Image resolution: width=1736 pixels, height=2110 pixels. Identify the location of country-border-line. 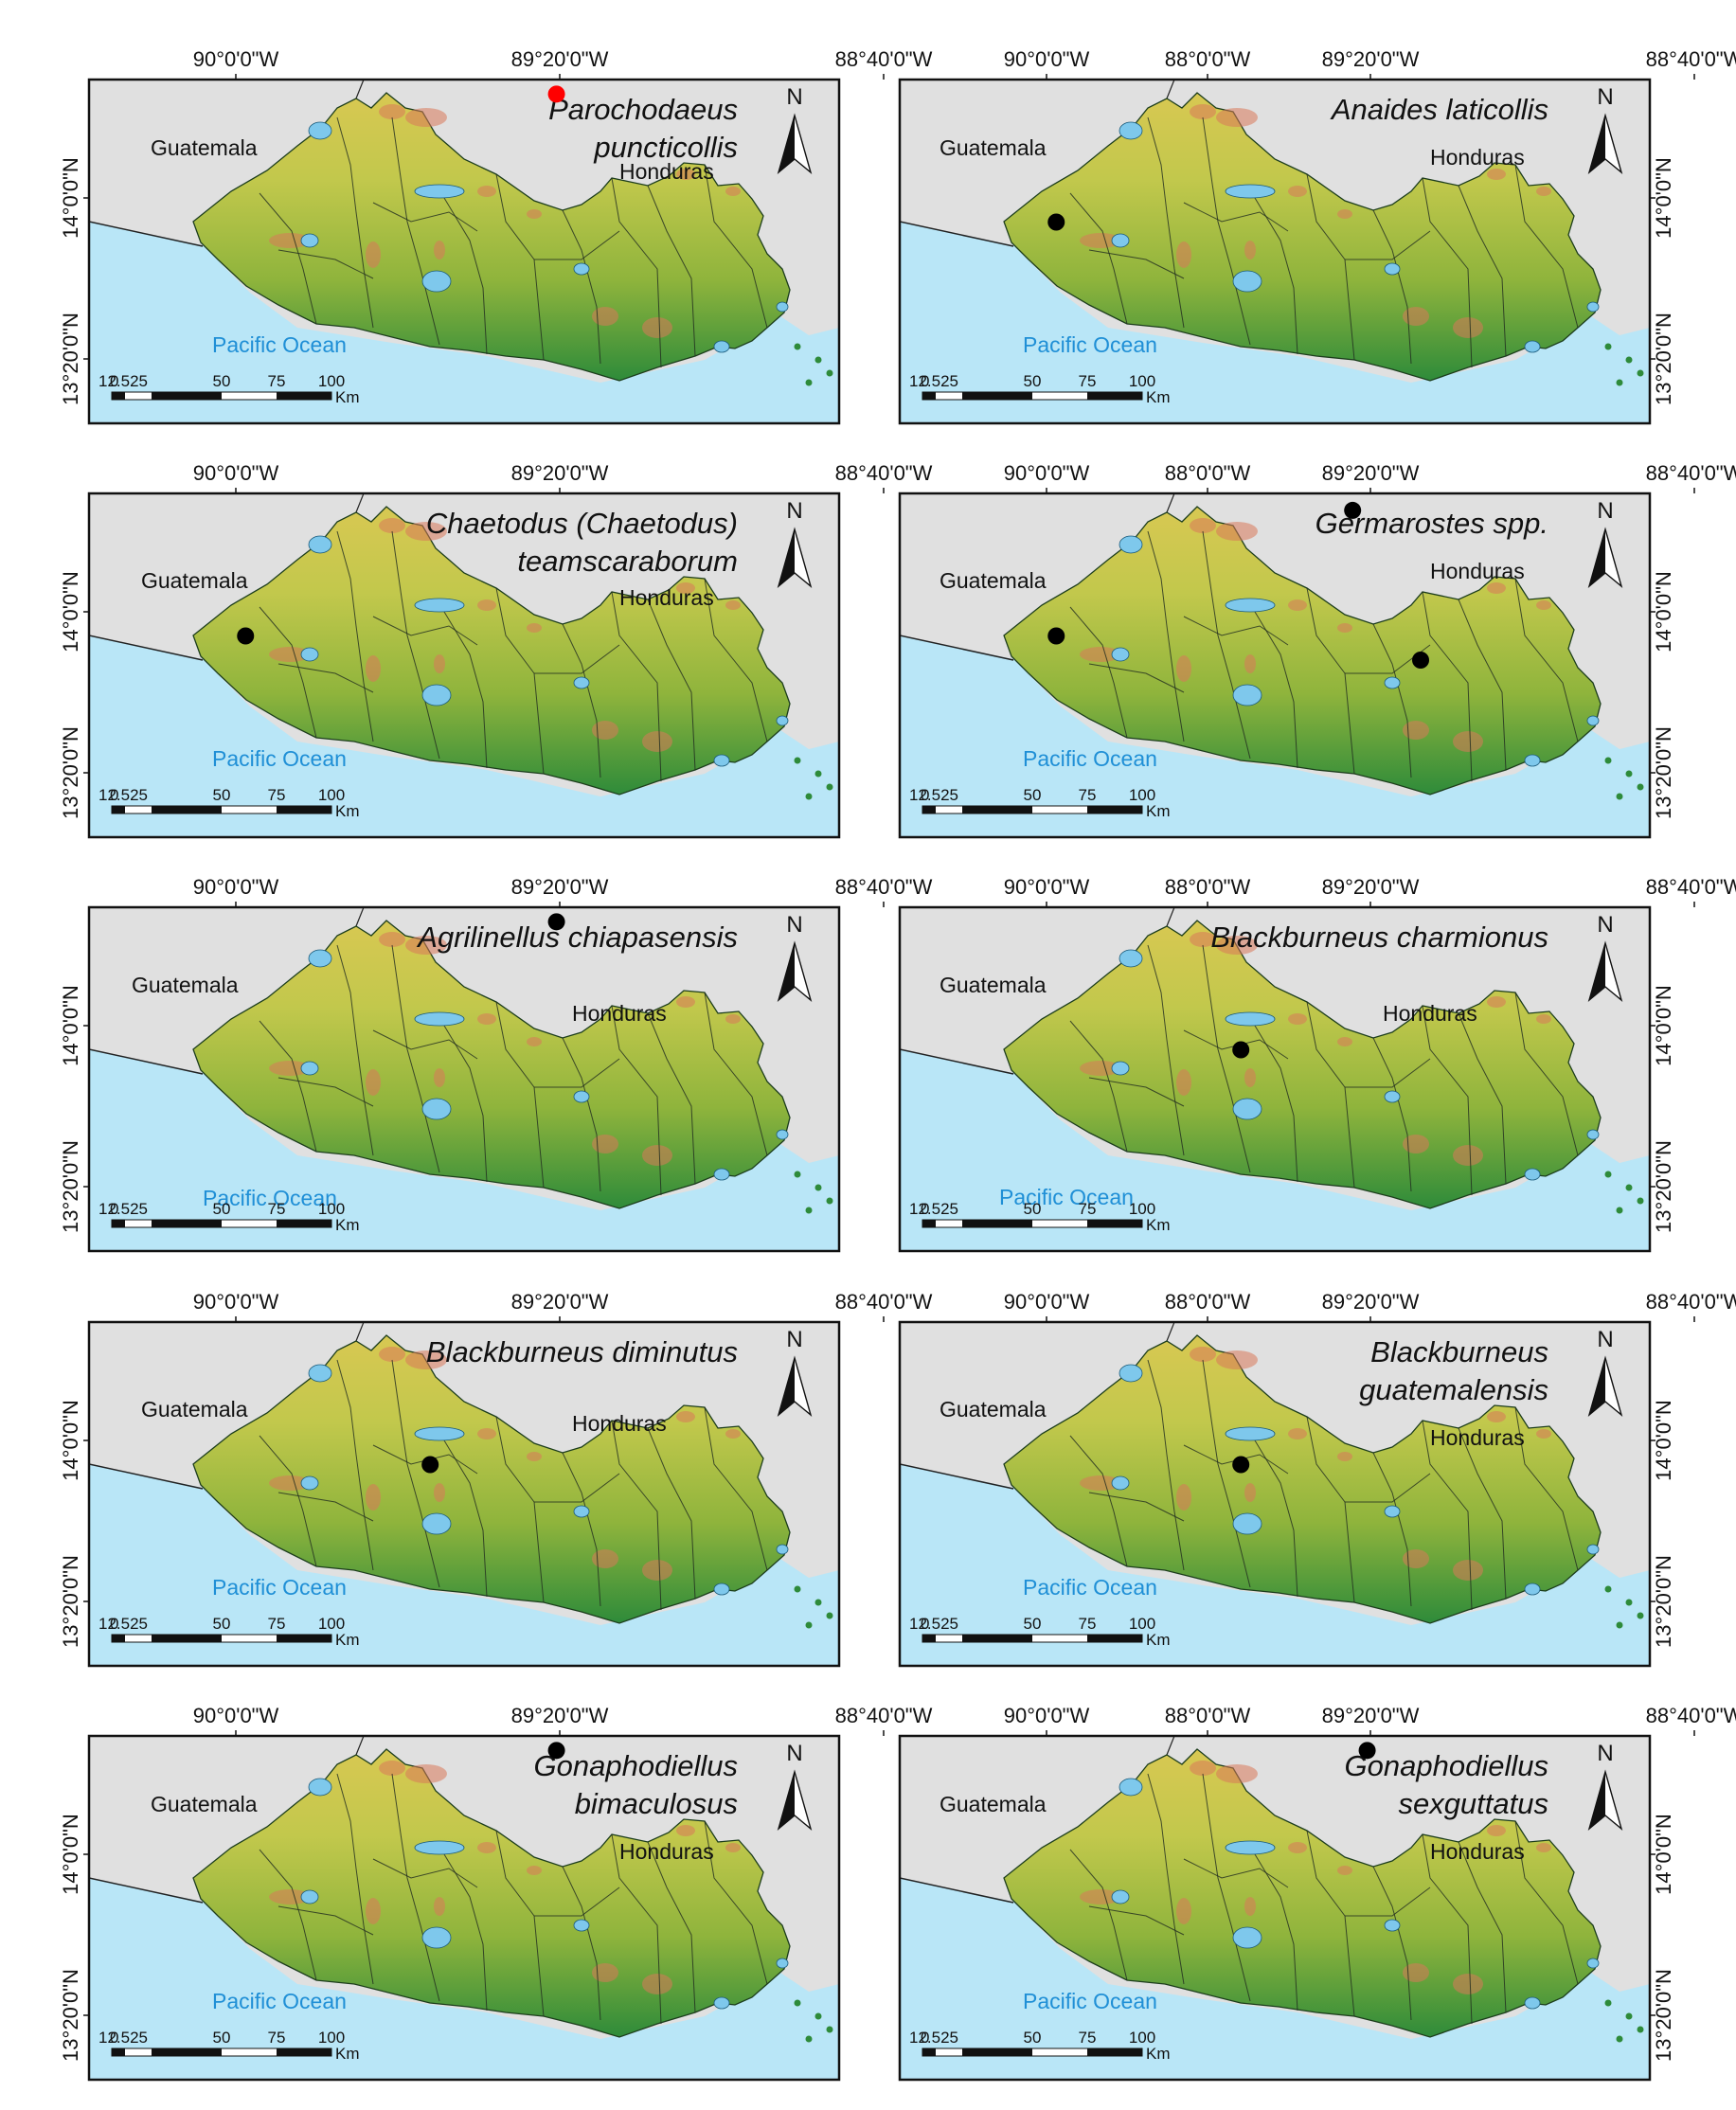
(360, 1332).